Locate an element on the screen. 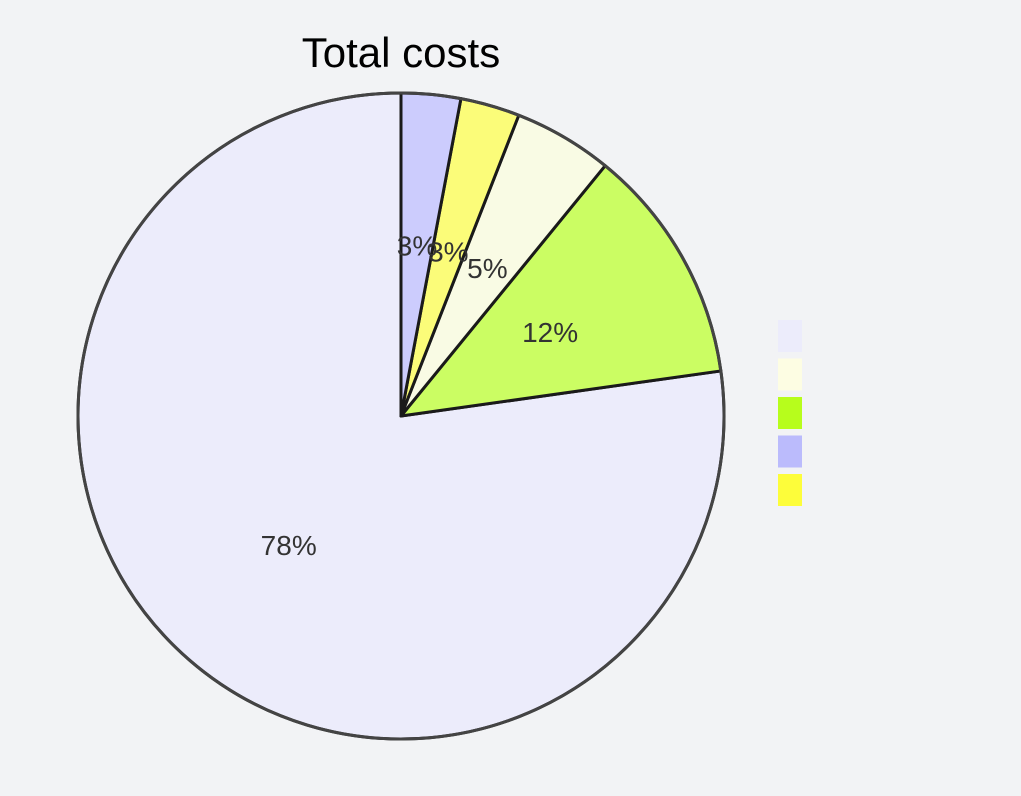 Image resolution: width=1021 pixels, height=796 pixels. slice-label-5: 3% is located at coordinates (417, 246).